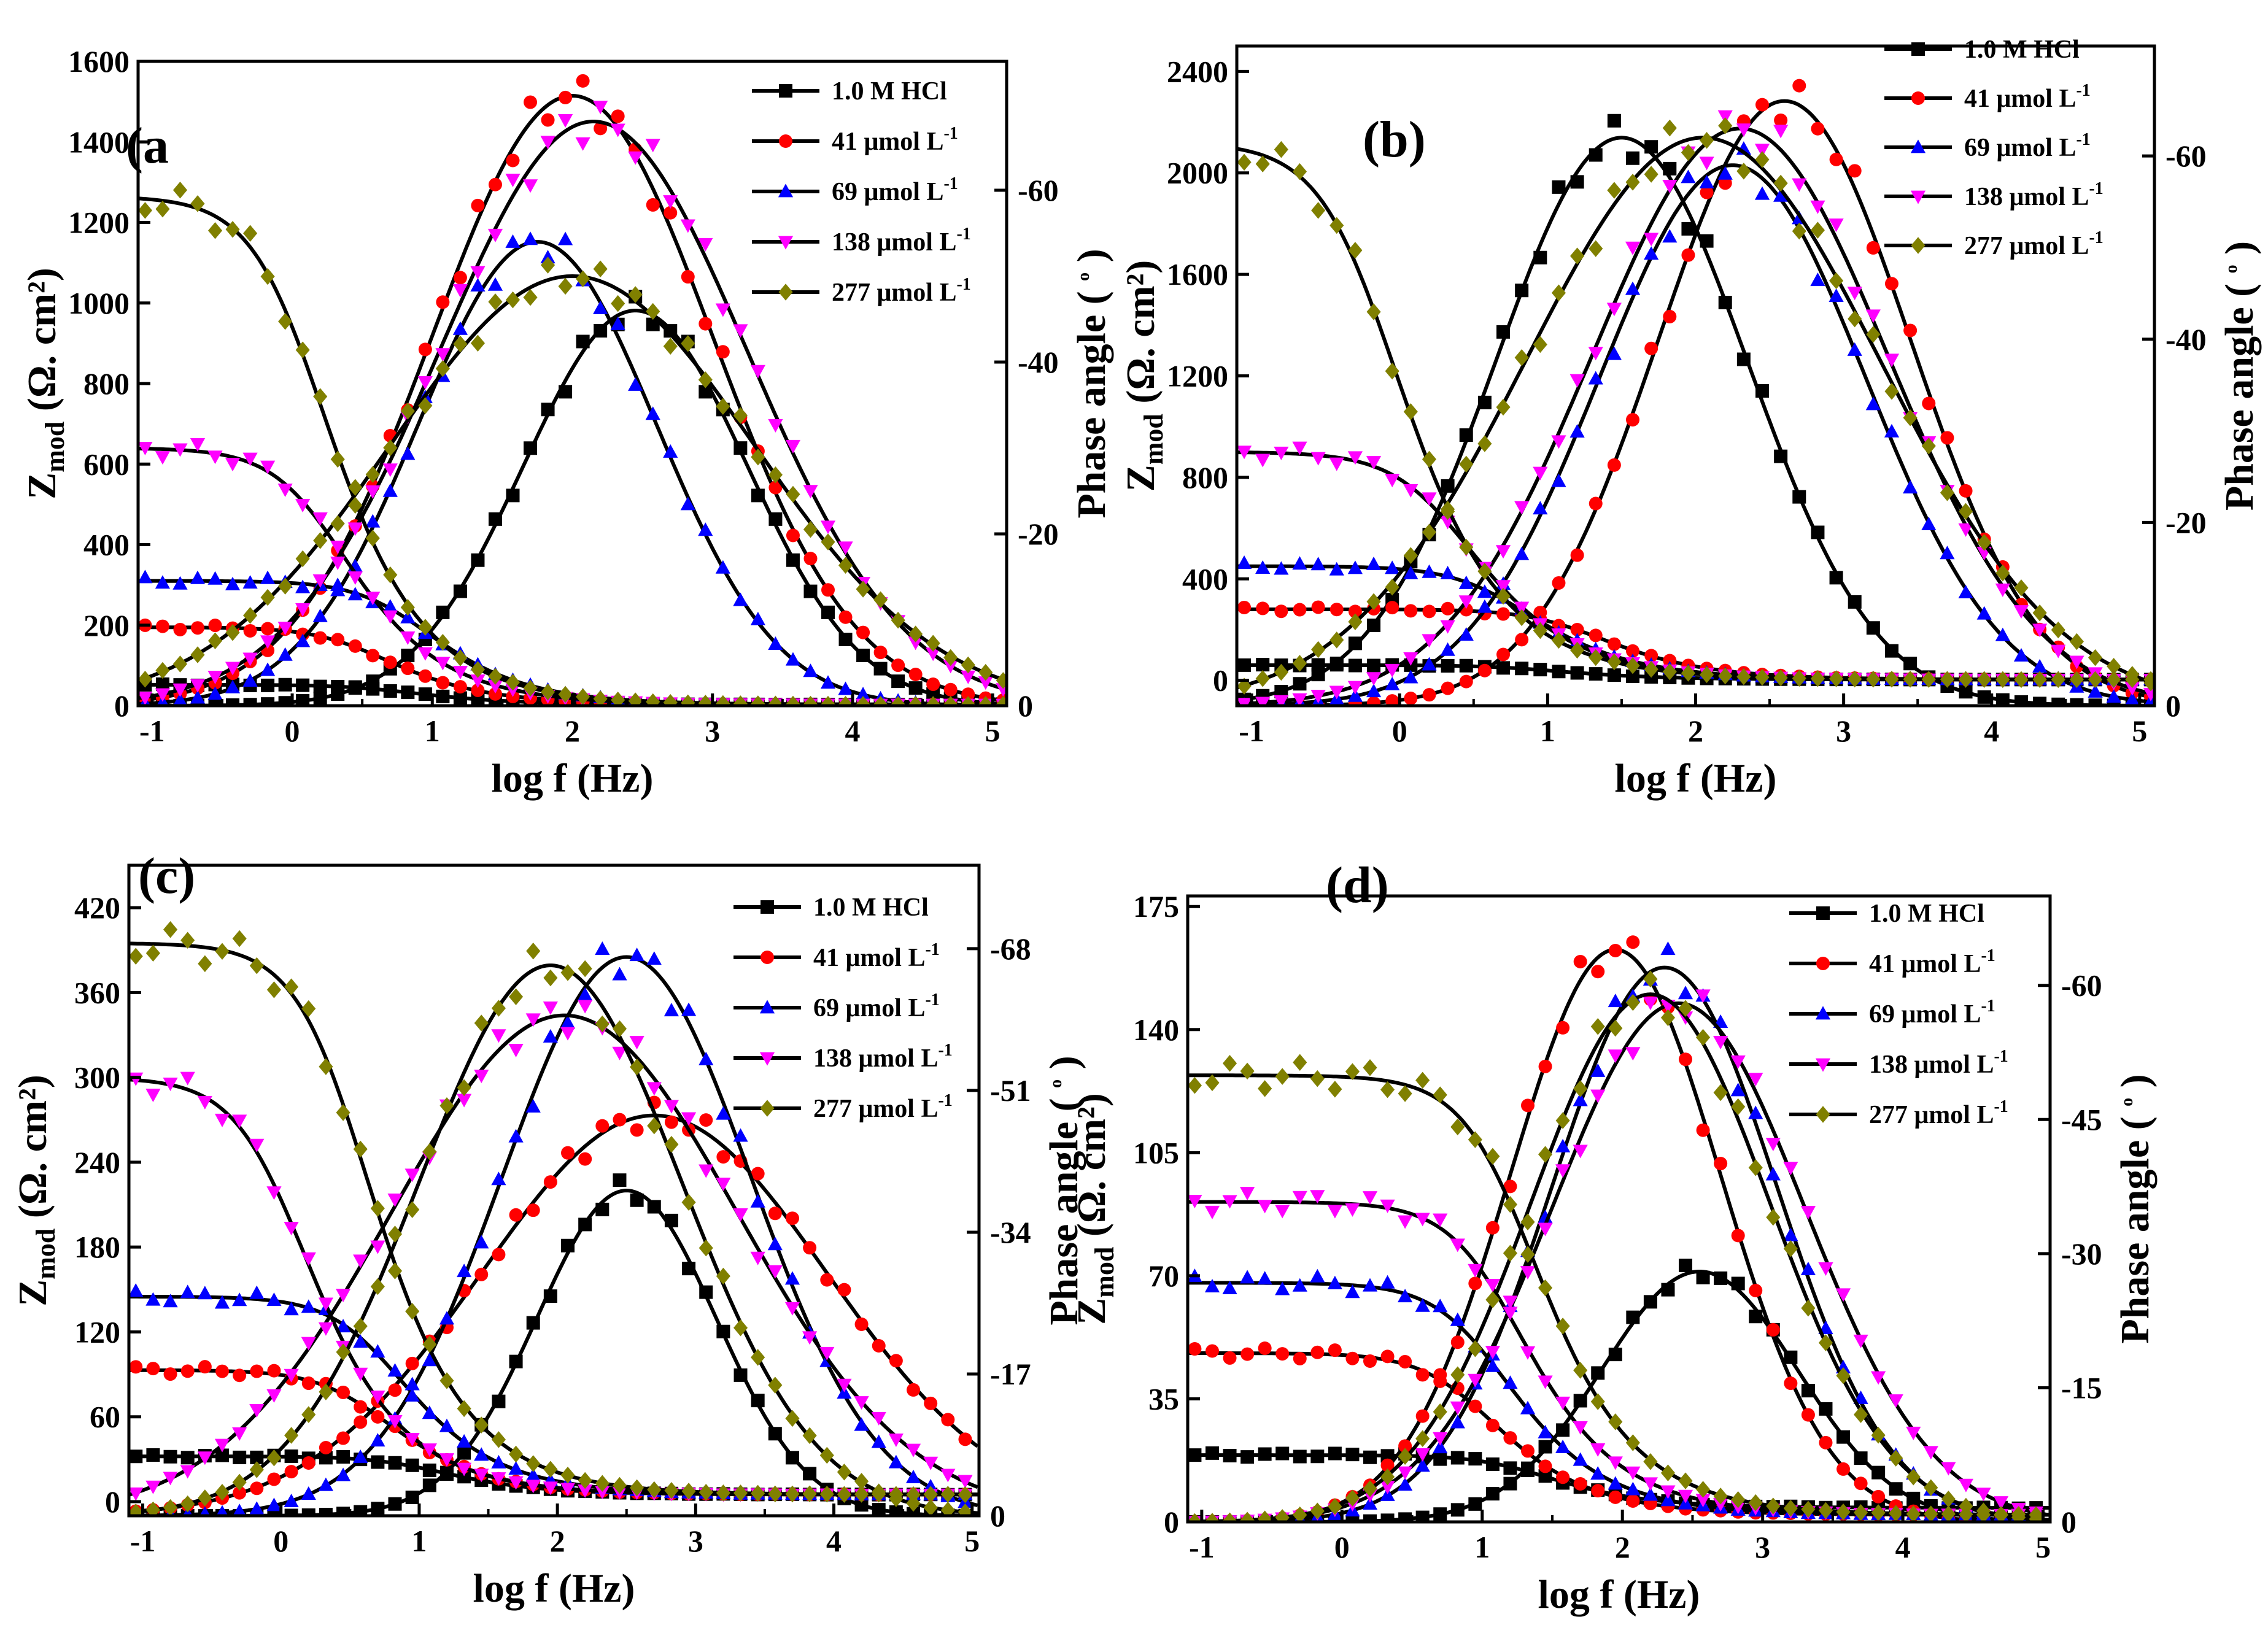 This screenshot has width=2268, height=1625. Describe the element at coordinates (767, 1059) in the screenshot. I see `legend-marker` at that location.